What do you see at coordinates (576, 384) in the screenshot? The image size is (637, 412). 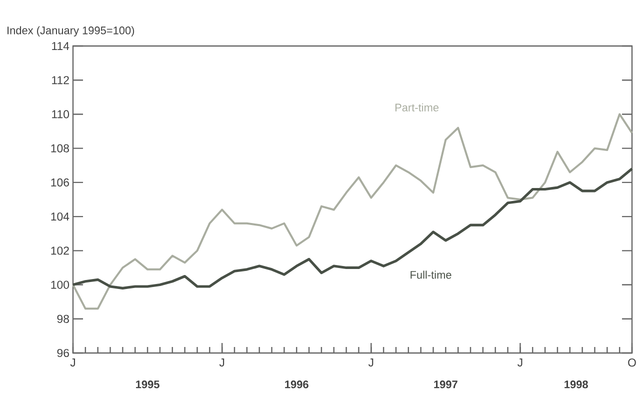 I see `text: 1998` at bounding box center [576, 384].